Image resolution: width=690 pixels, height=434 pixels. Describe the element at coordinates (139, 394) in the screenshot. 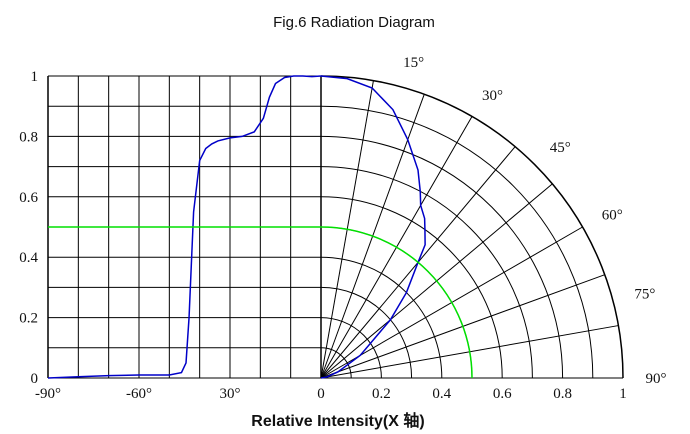

I see `x-tick-label-left: -60°` at that location.